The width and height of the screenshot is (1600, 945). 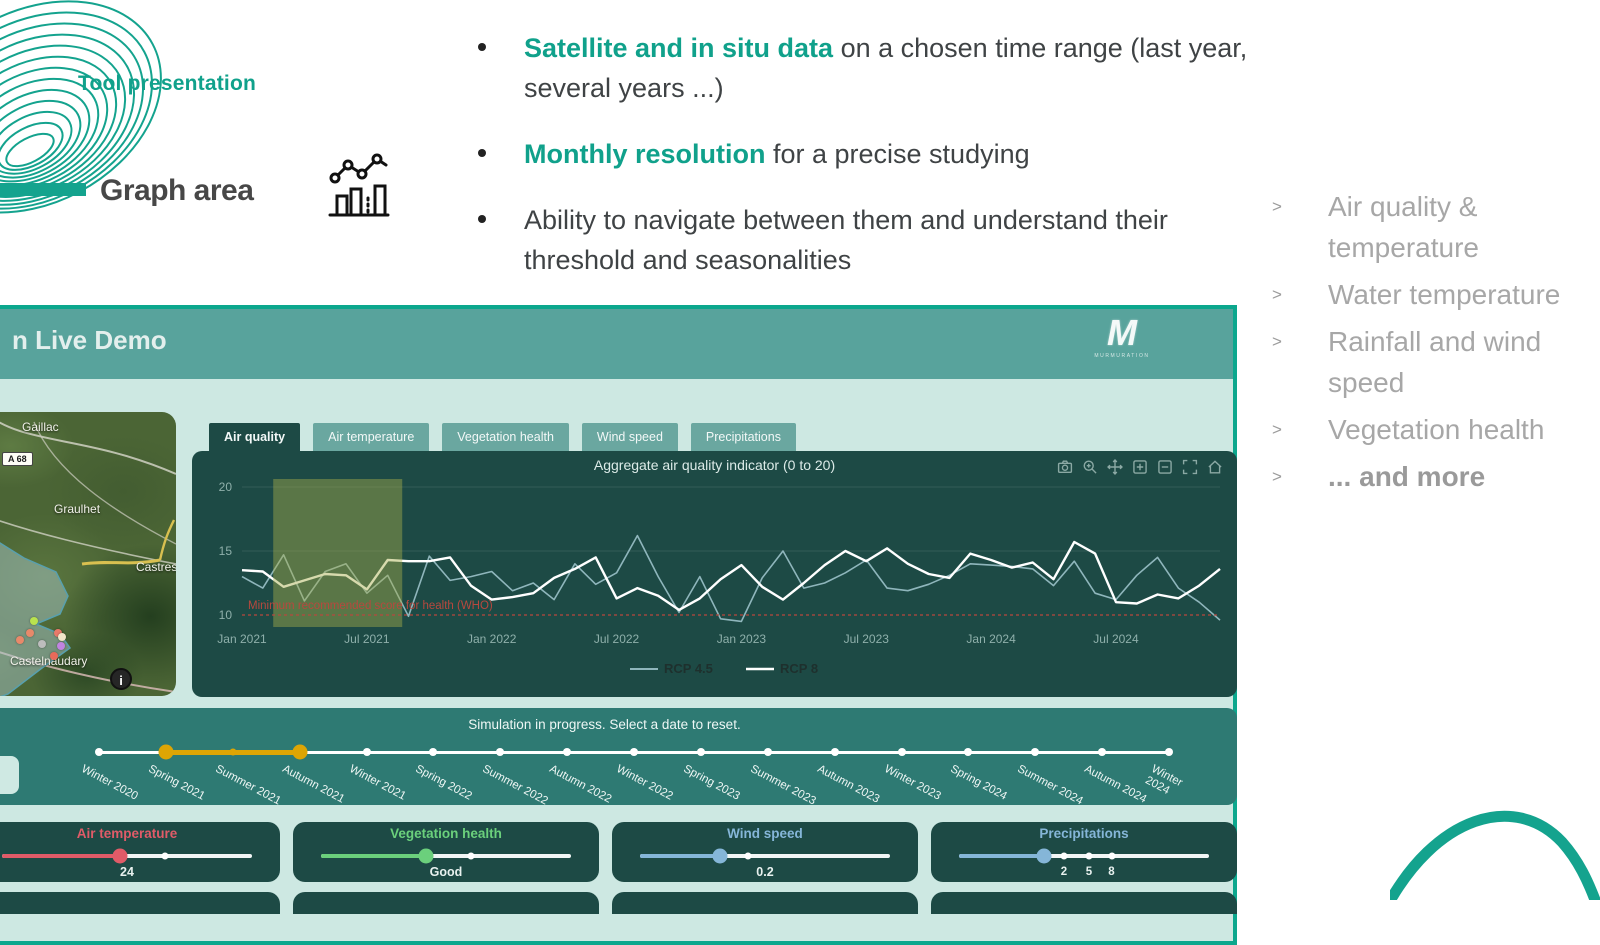 I want to click on home-icon, so click(x=1215, y=467).